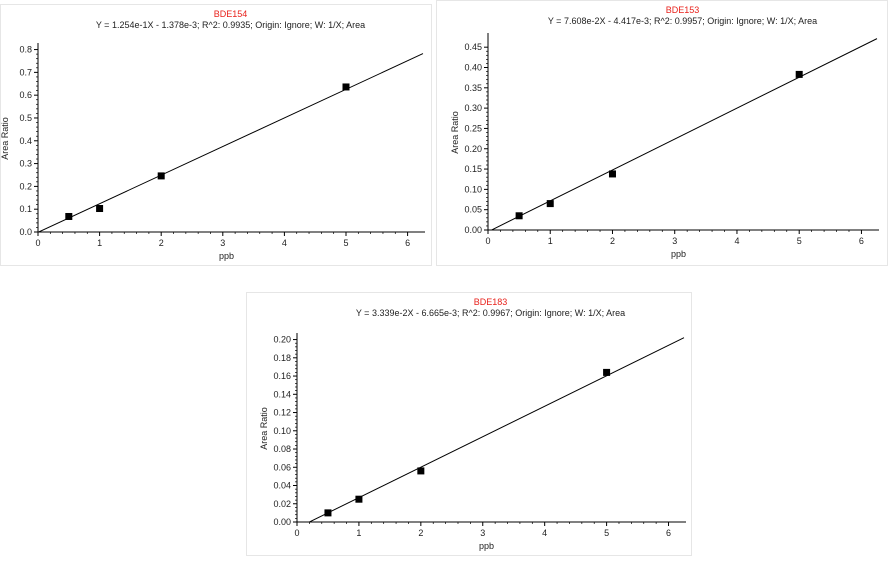 The height and width of the screenshot is (571, 888). I want to click on y-tick-label: 0.8, so click(25, 50).